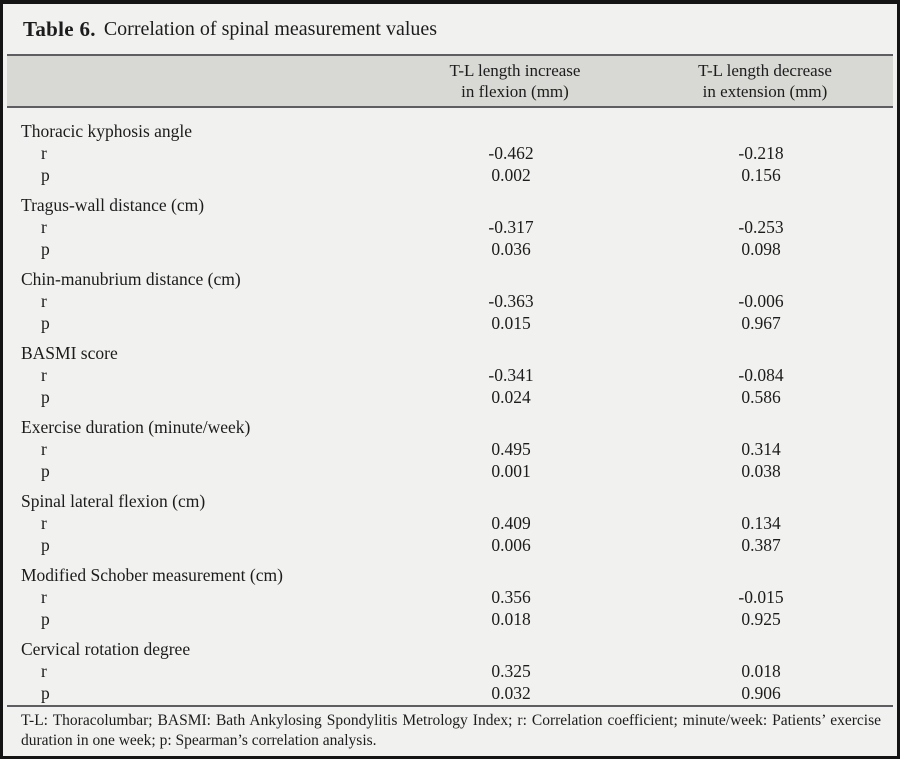  What do you see at coordinates (107, 131) in the screenshot?
I see `group-label: Thoracic kyphosis angle` at bounding box center [107, 131].